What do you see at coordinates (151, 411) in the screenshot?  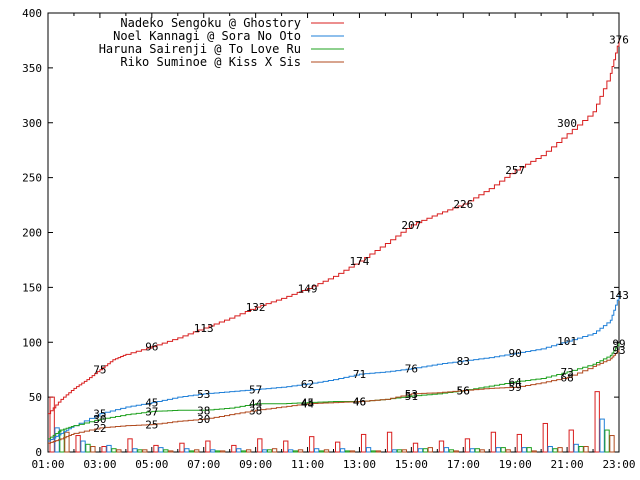 I see `data-label: 37` at bounding box center [151, 411].